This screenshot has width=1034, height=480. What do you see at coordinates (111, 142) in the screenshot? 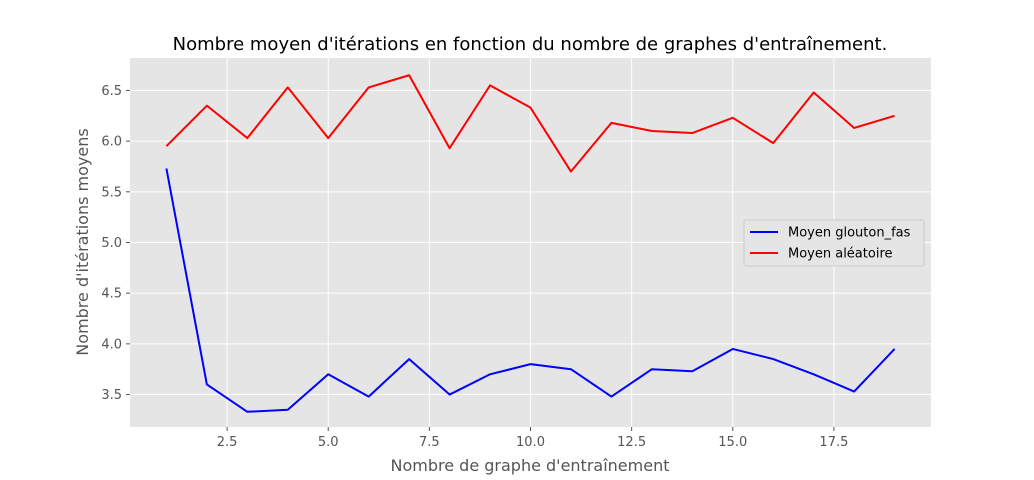
I see `y-tick-label: 6.0` at bounding box center [111, 142].